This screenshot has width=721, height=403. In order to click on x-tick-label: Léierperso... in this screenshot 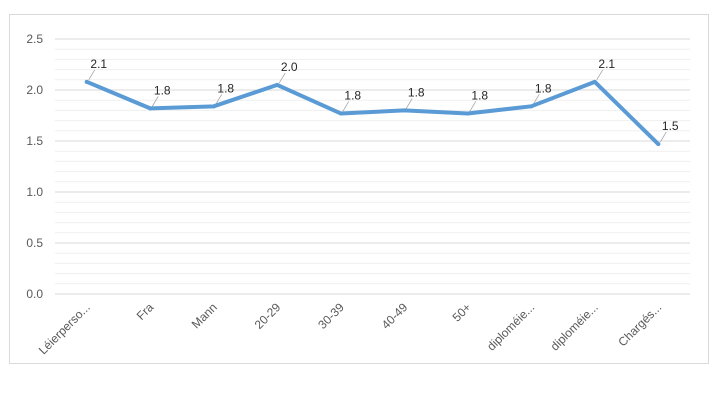, I will do `click(64, 328)`.